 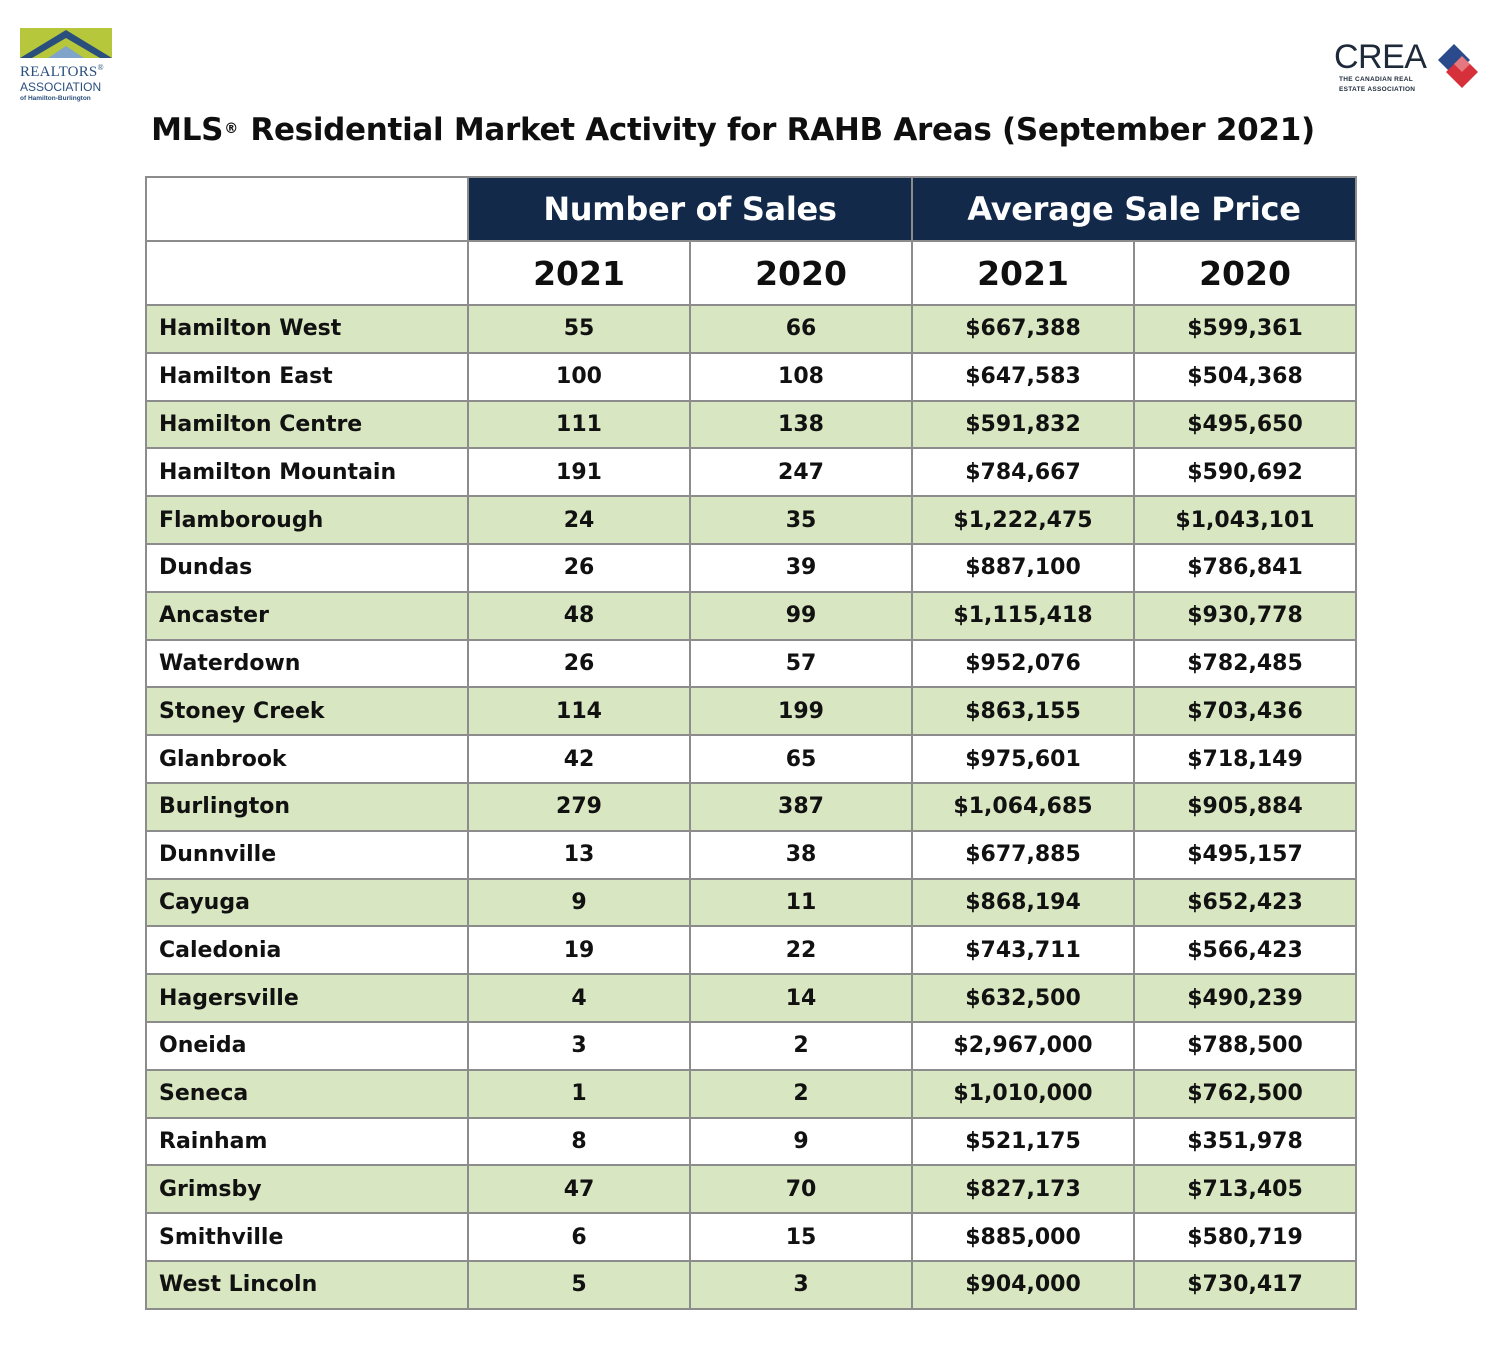 I want to click on area-name: Ancaster, so click(x=307, y=615).